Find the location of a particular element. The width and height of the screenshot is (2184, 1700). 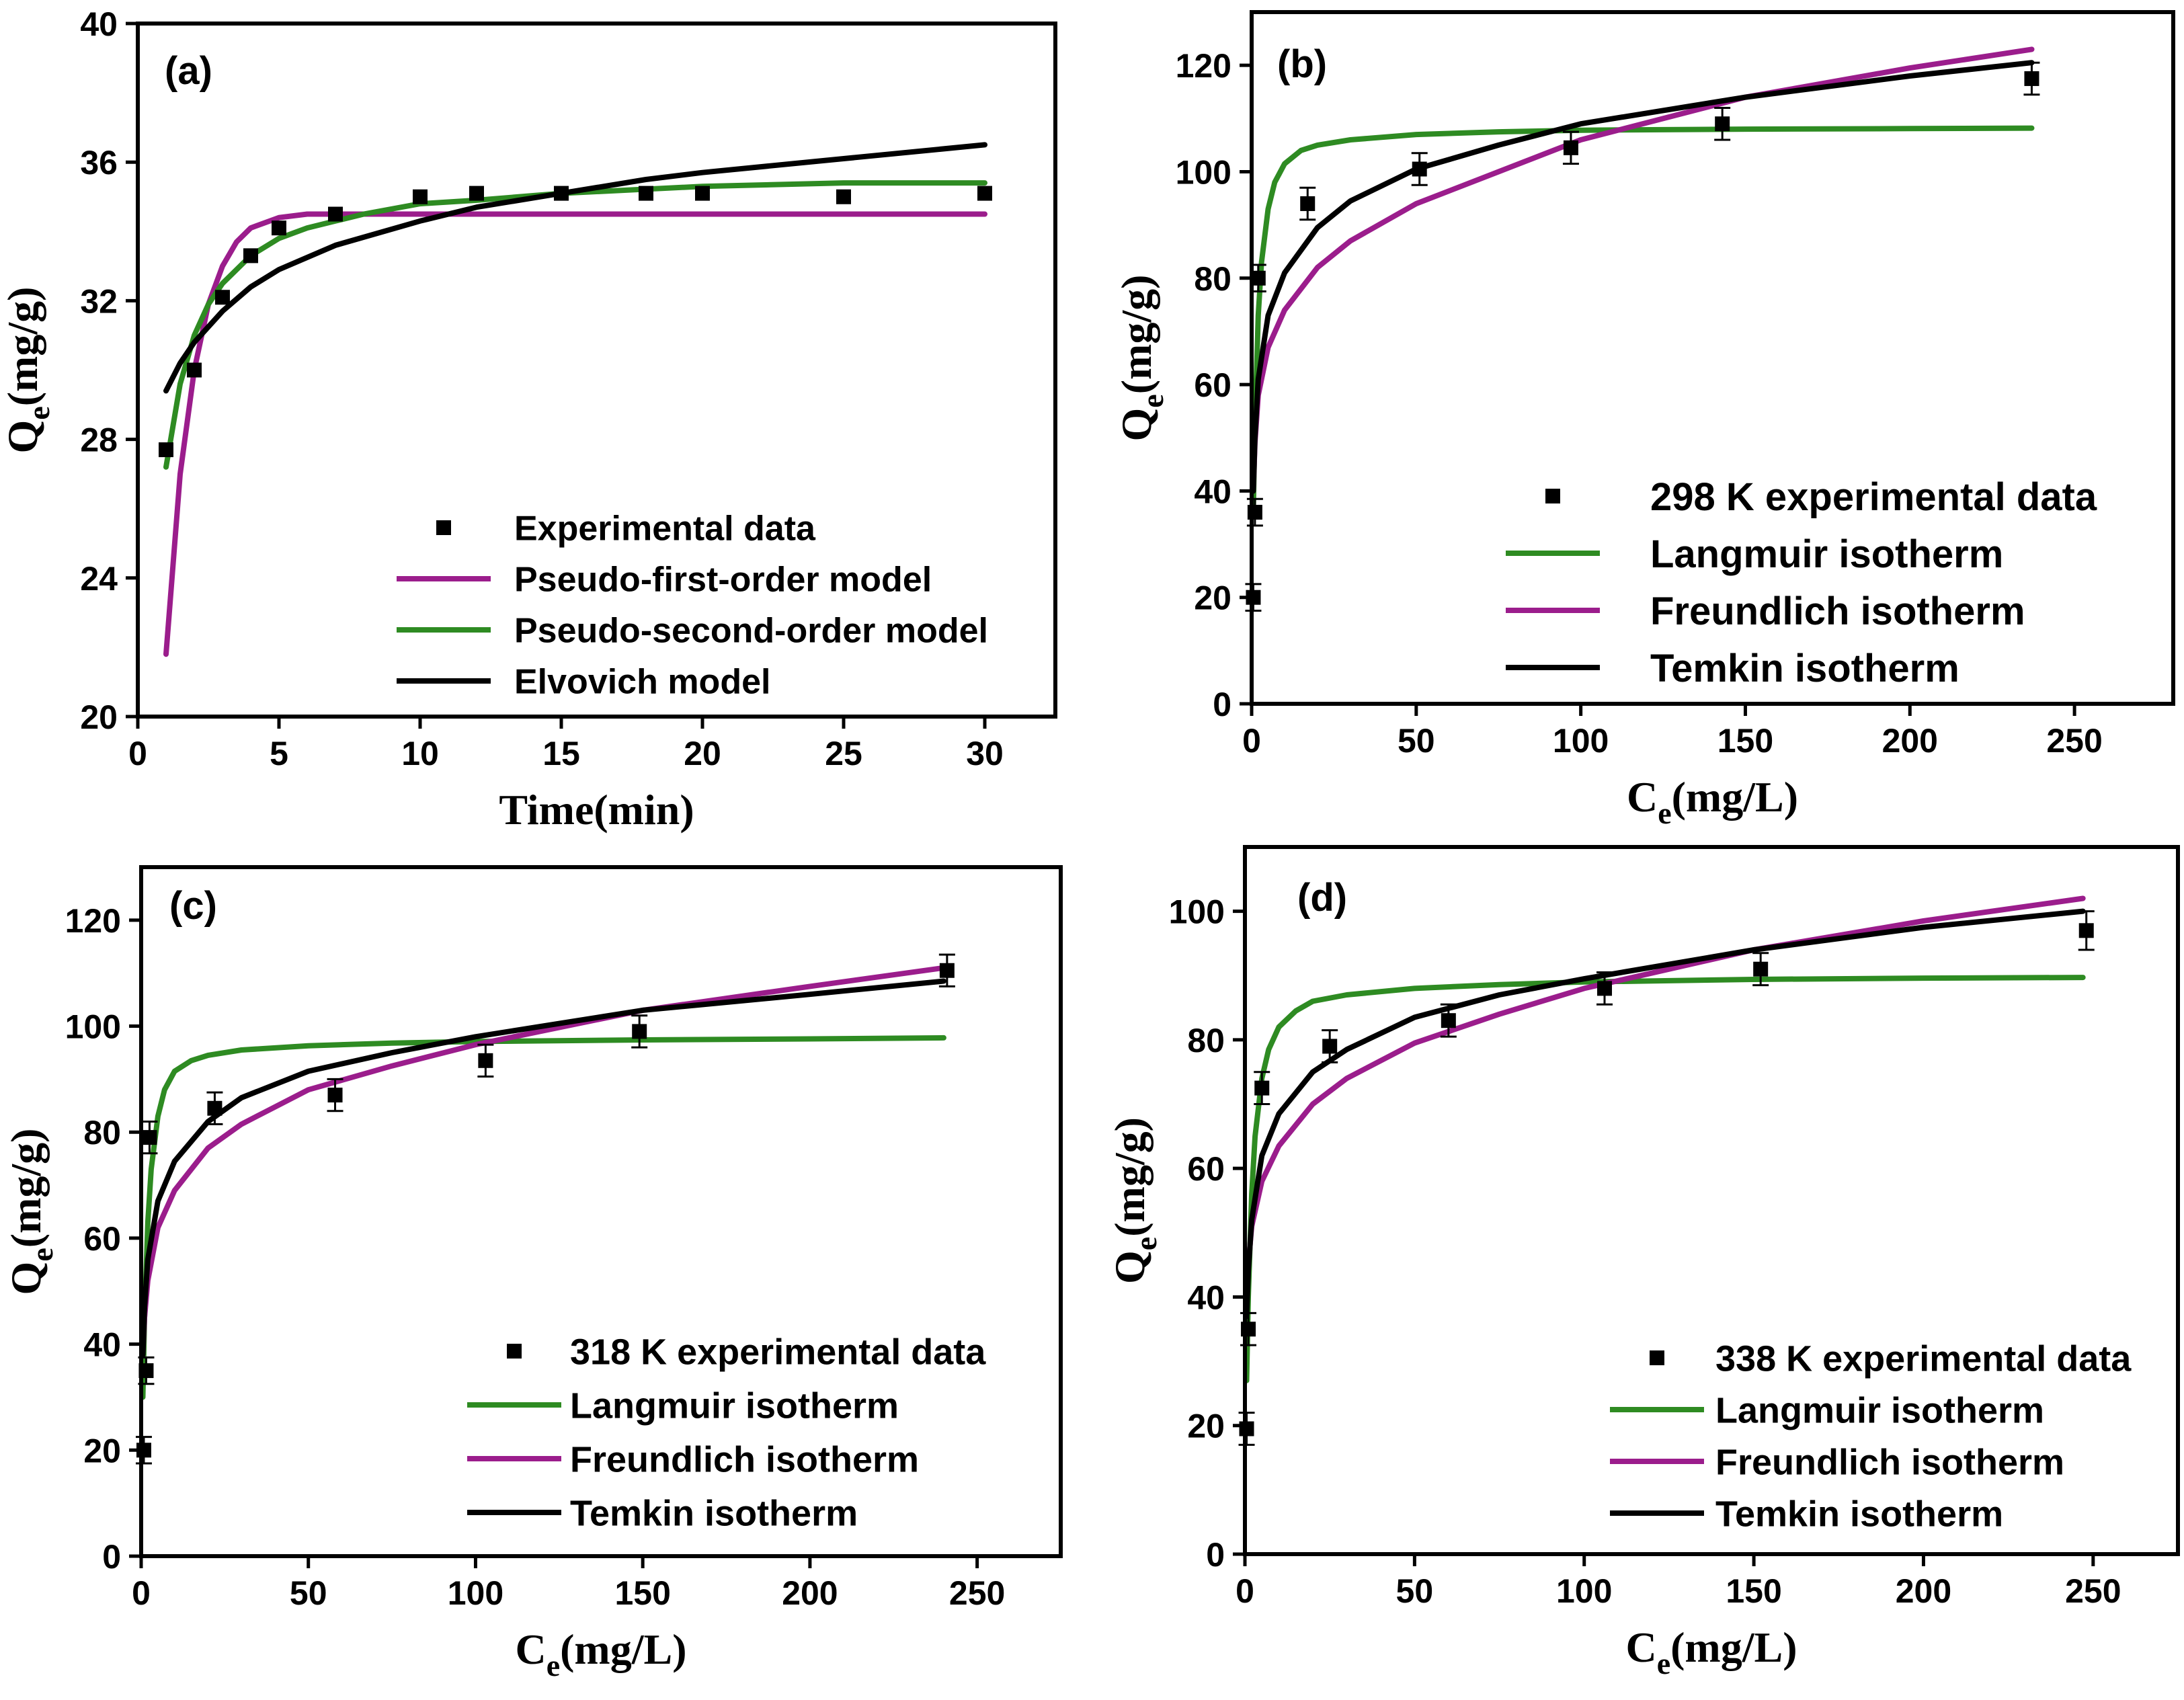

x-axis-title: Time(min) is located at coordinates (596, 810).